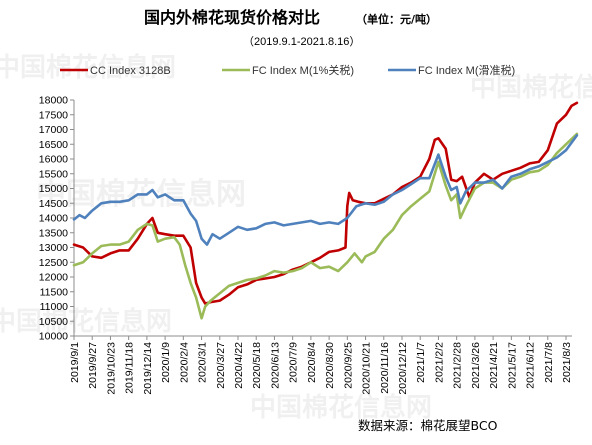  Describe the element at coordinates (428, 425) in the screenshot. I see `data-source: 数据来源：棉花展望BCO` at that location.